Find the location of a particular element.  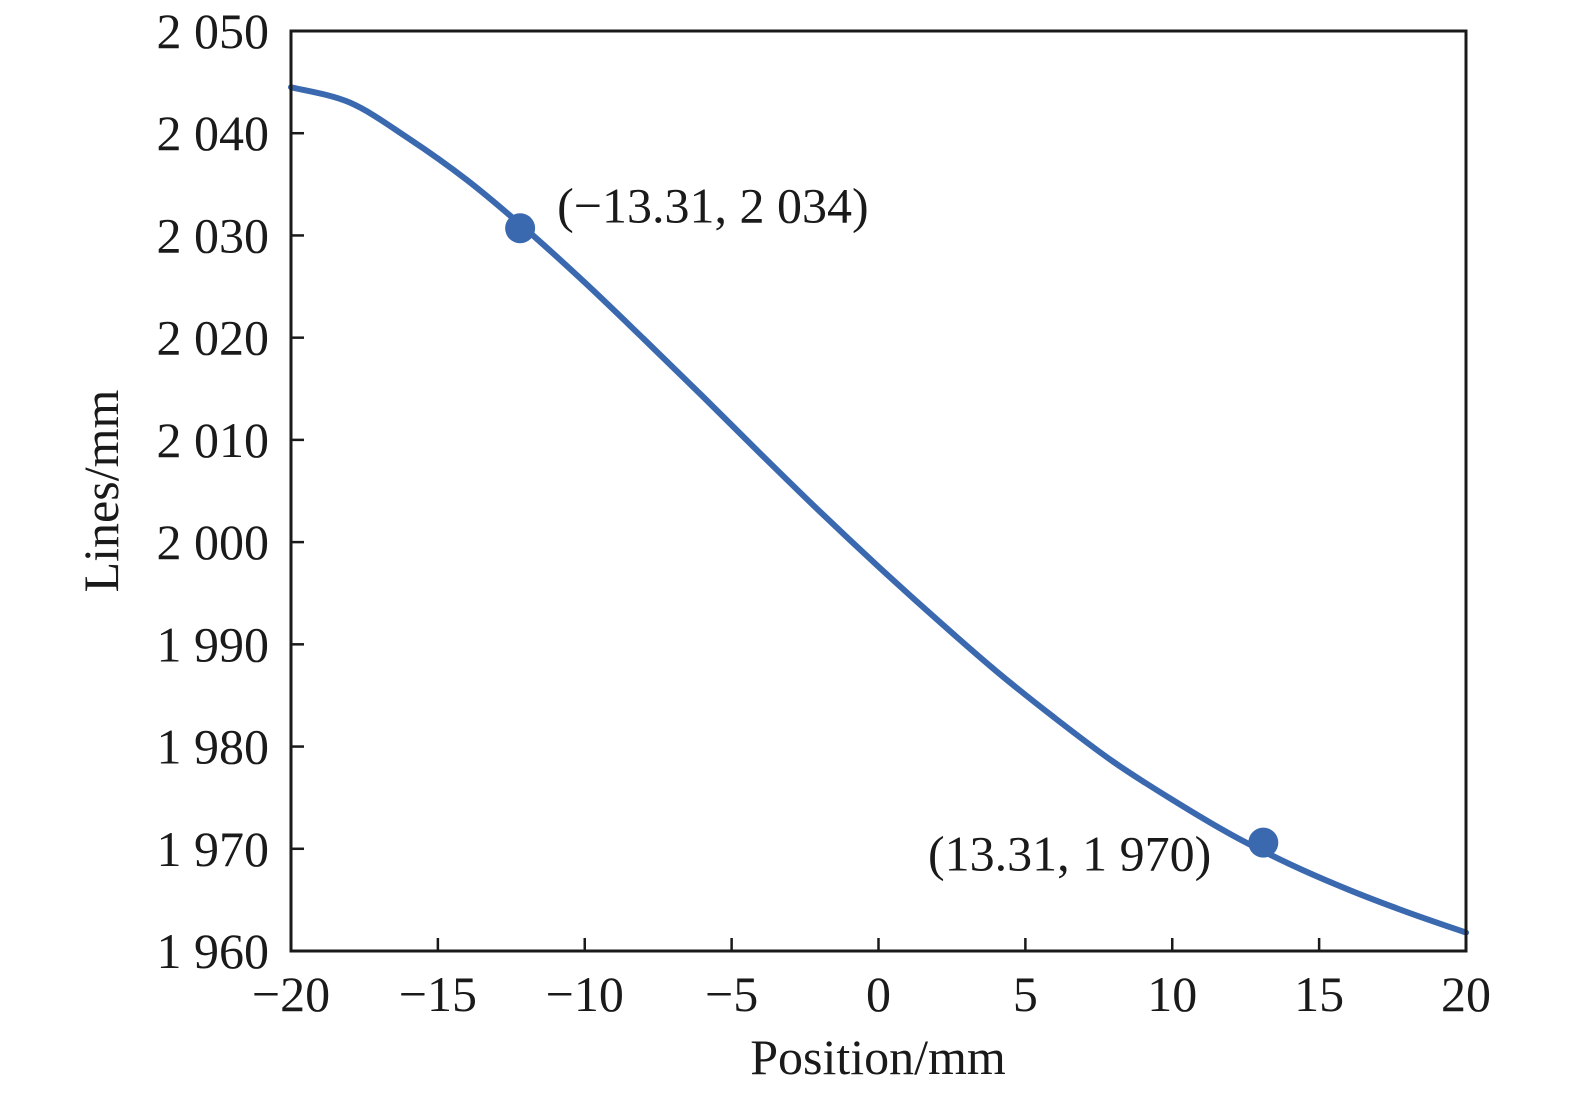

x-tick-label: −5 is located at coordinates (731, 994).